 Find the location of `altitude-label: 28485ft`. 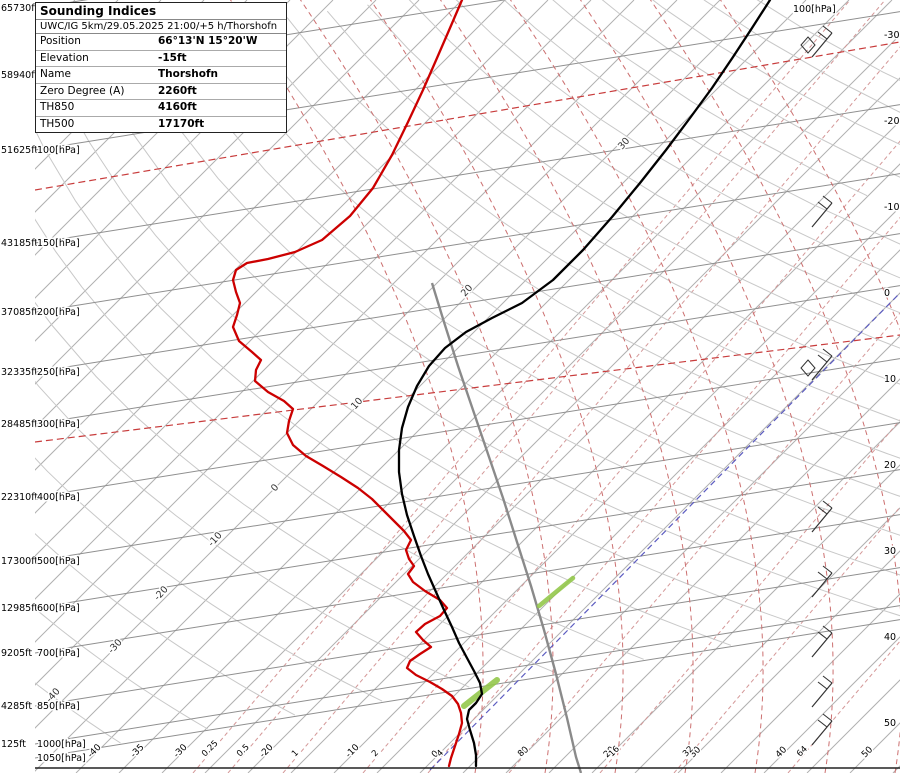

altitude-label: 28485ft is located at coordinates (19, 424).